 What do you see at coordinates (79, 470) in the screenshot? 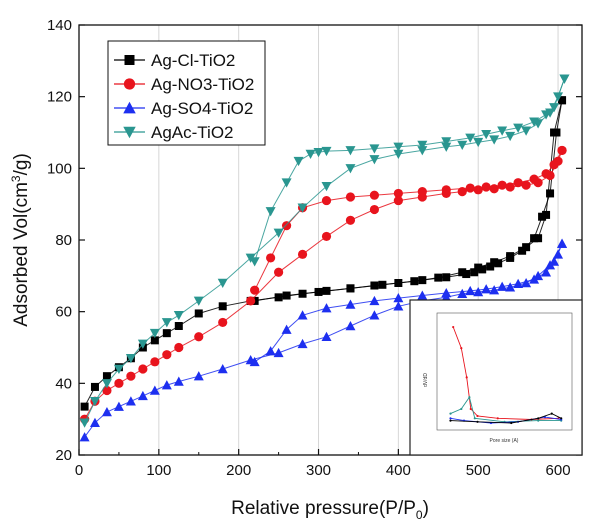
I see `x-tick-label: 0` at bounding box center [79, 470].